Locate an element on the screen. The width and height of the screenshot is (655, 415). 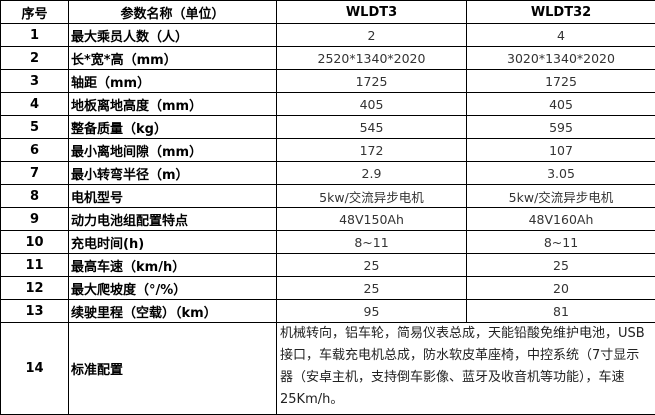
row-value-model1: 2 is located at coordinates (371, 35).